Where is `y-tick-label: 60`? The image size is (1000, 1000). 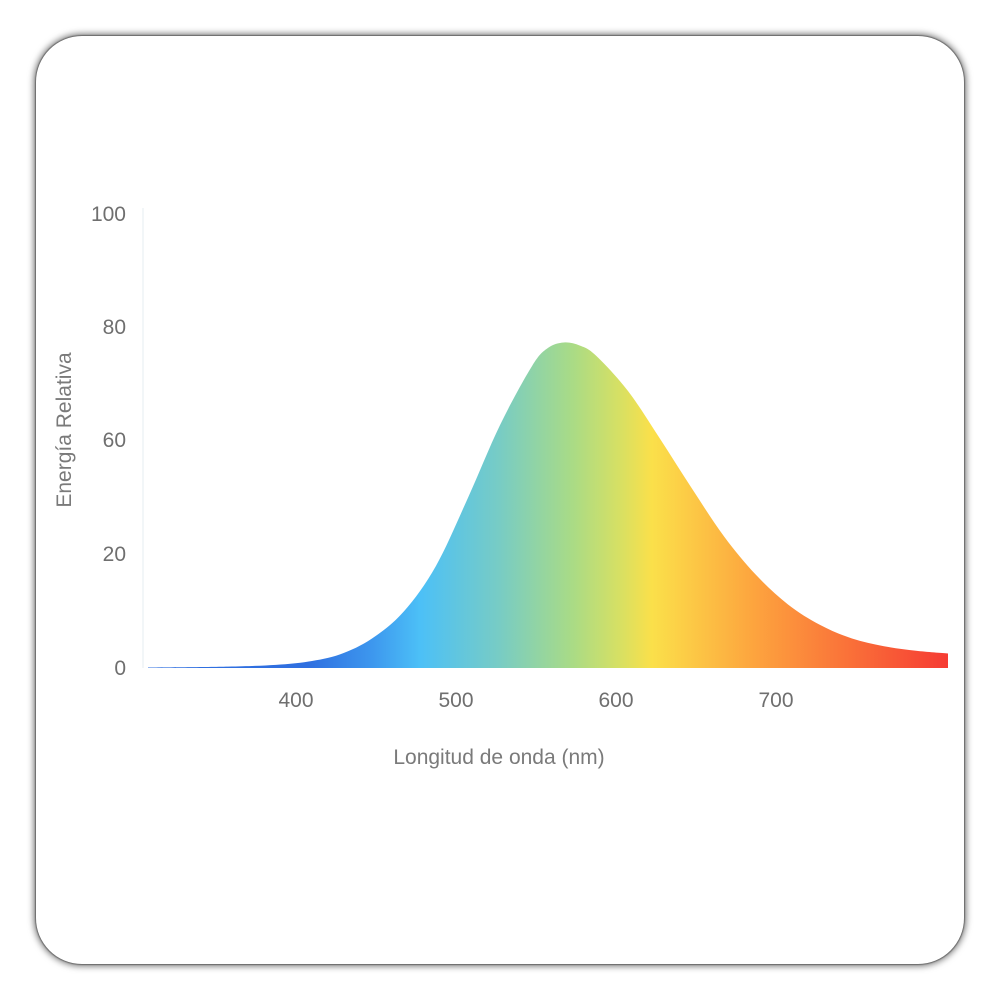
y-tick-label: 60 is located at coordinates (114, 440).